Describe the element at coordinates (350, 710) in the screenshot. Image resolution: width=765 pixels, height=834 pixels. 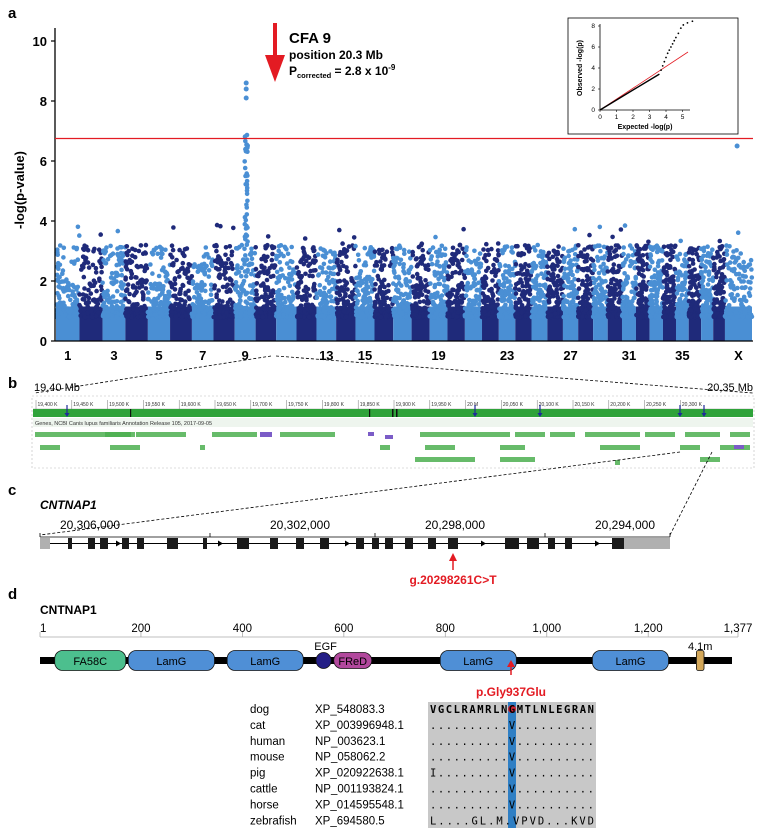
I see `accession: XP_548083.3` at that location.